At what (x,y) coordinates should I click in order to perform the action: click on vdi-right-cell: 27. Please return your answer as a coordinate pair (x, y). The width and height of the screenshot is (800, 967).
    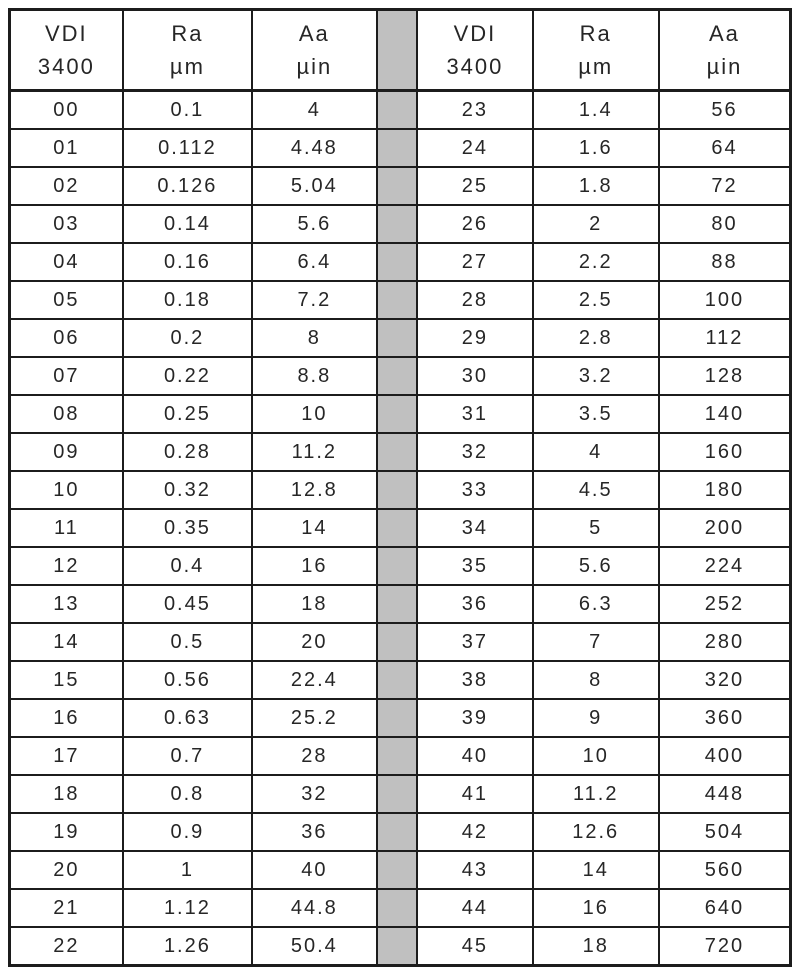
    Looking at the image, I should click on (475, 262).